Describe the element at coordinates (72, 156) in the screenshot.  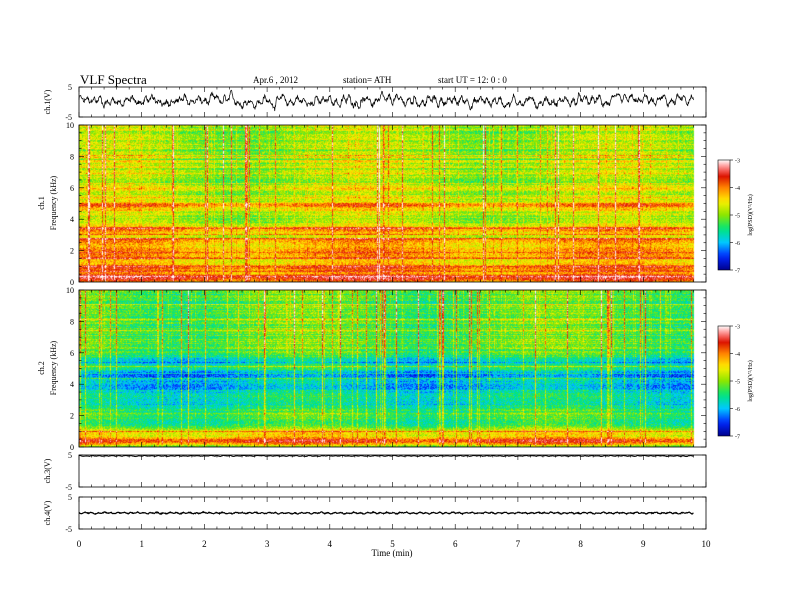
I see `ch1_spectrogram-ytick-8: 8` at that location.